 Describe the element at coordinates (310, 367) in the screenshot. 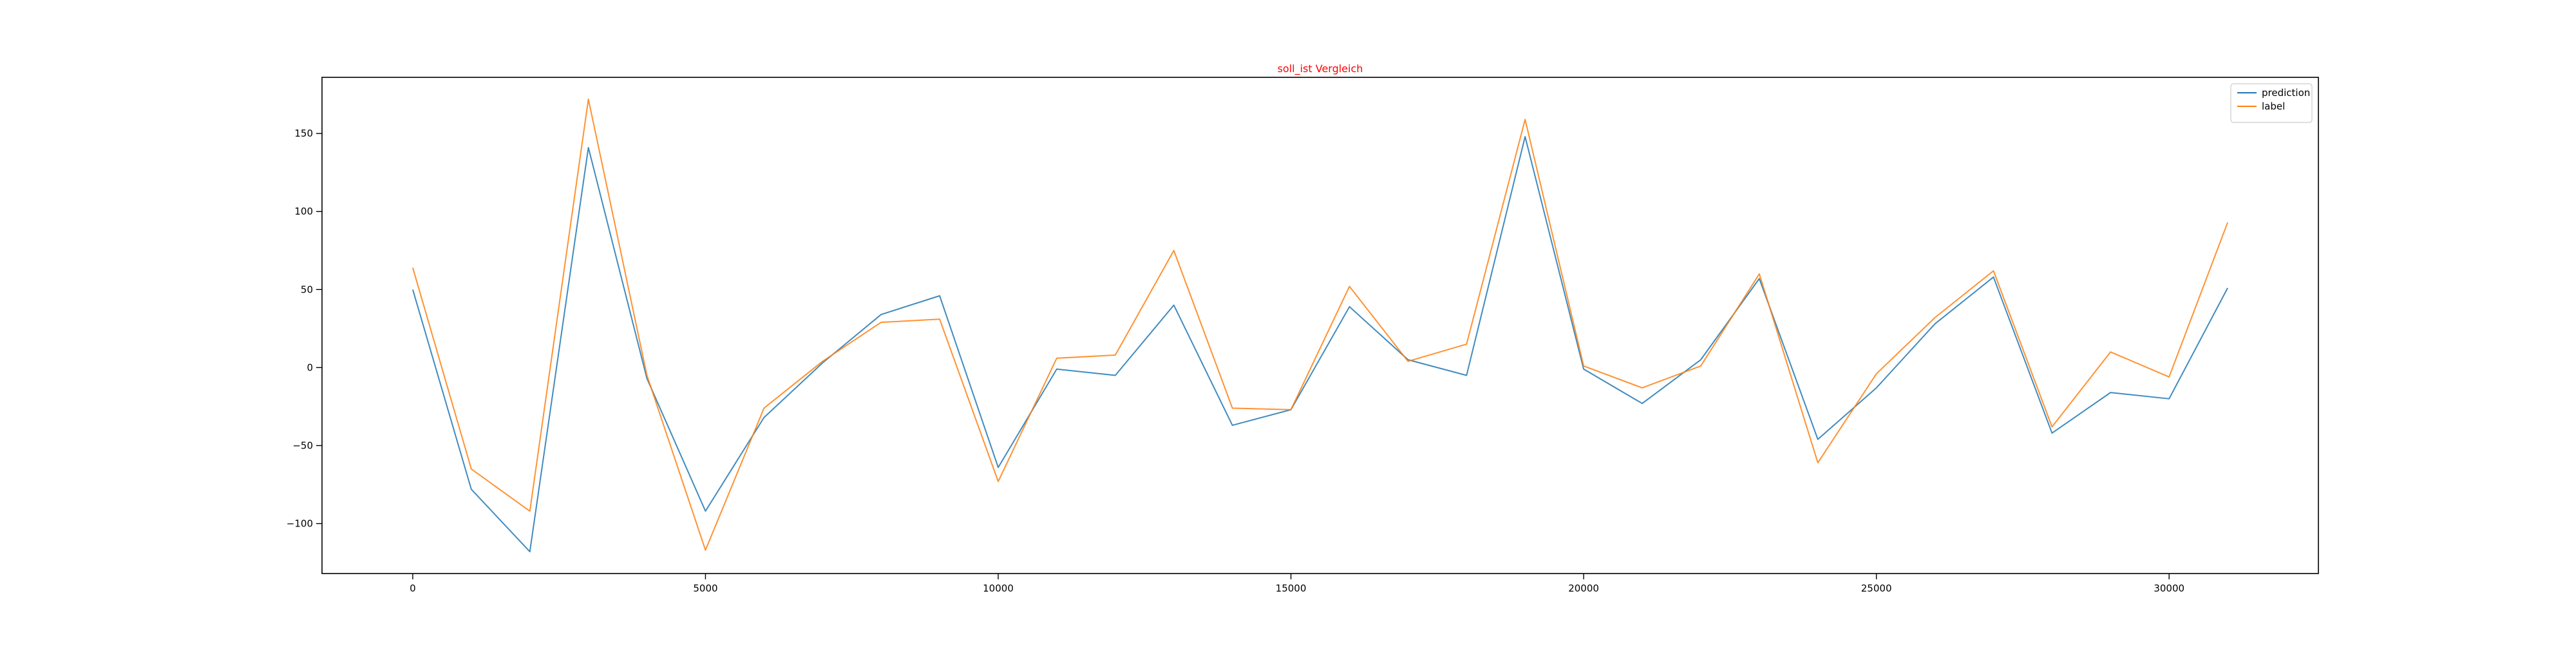

I see `y-tick-label: 0` at that location.